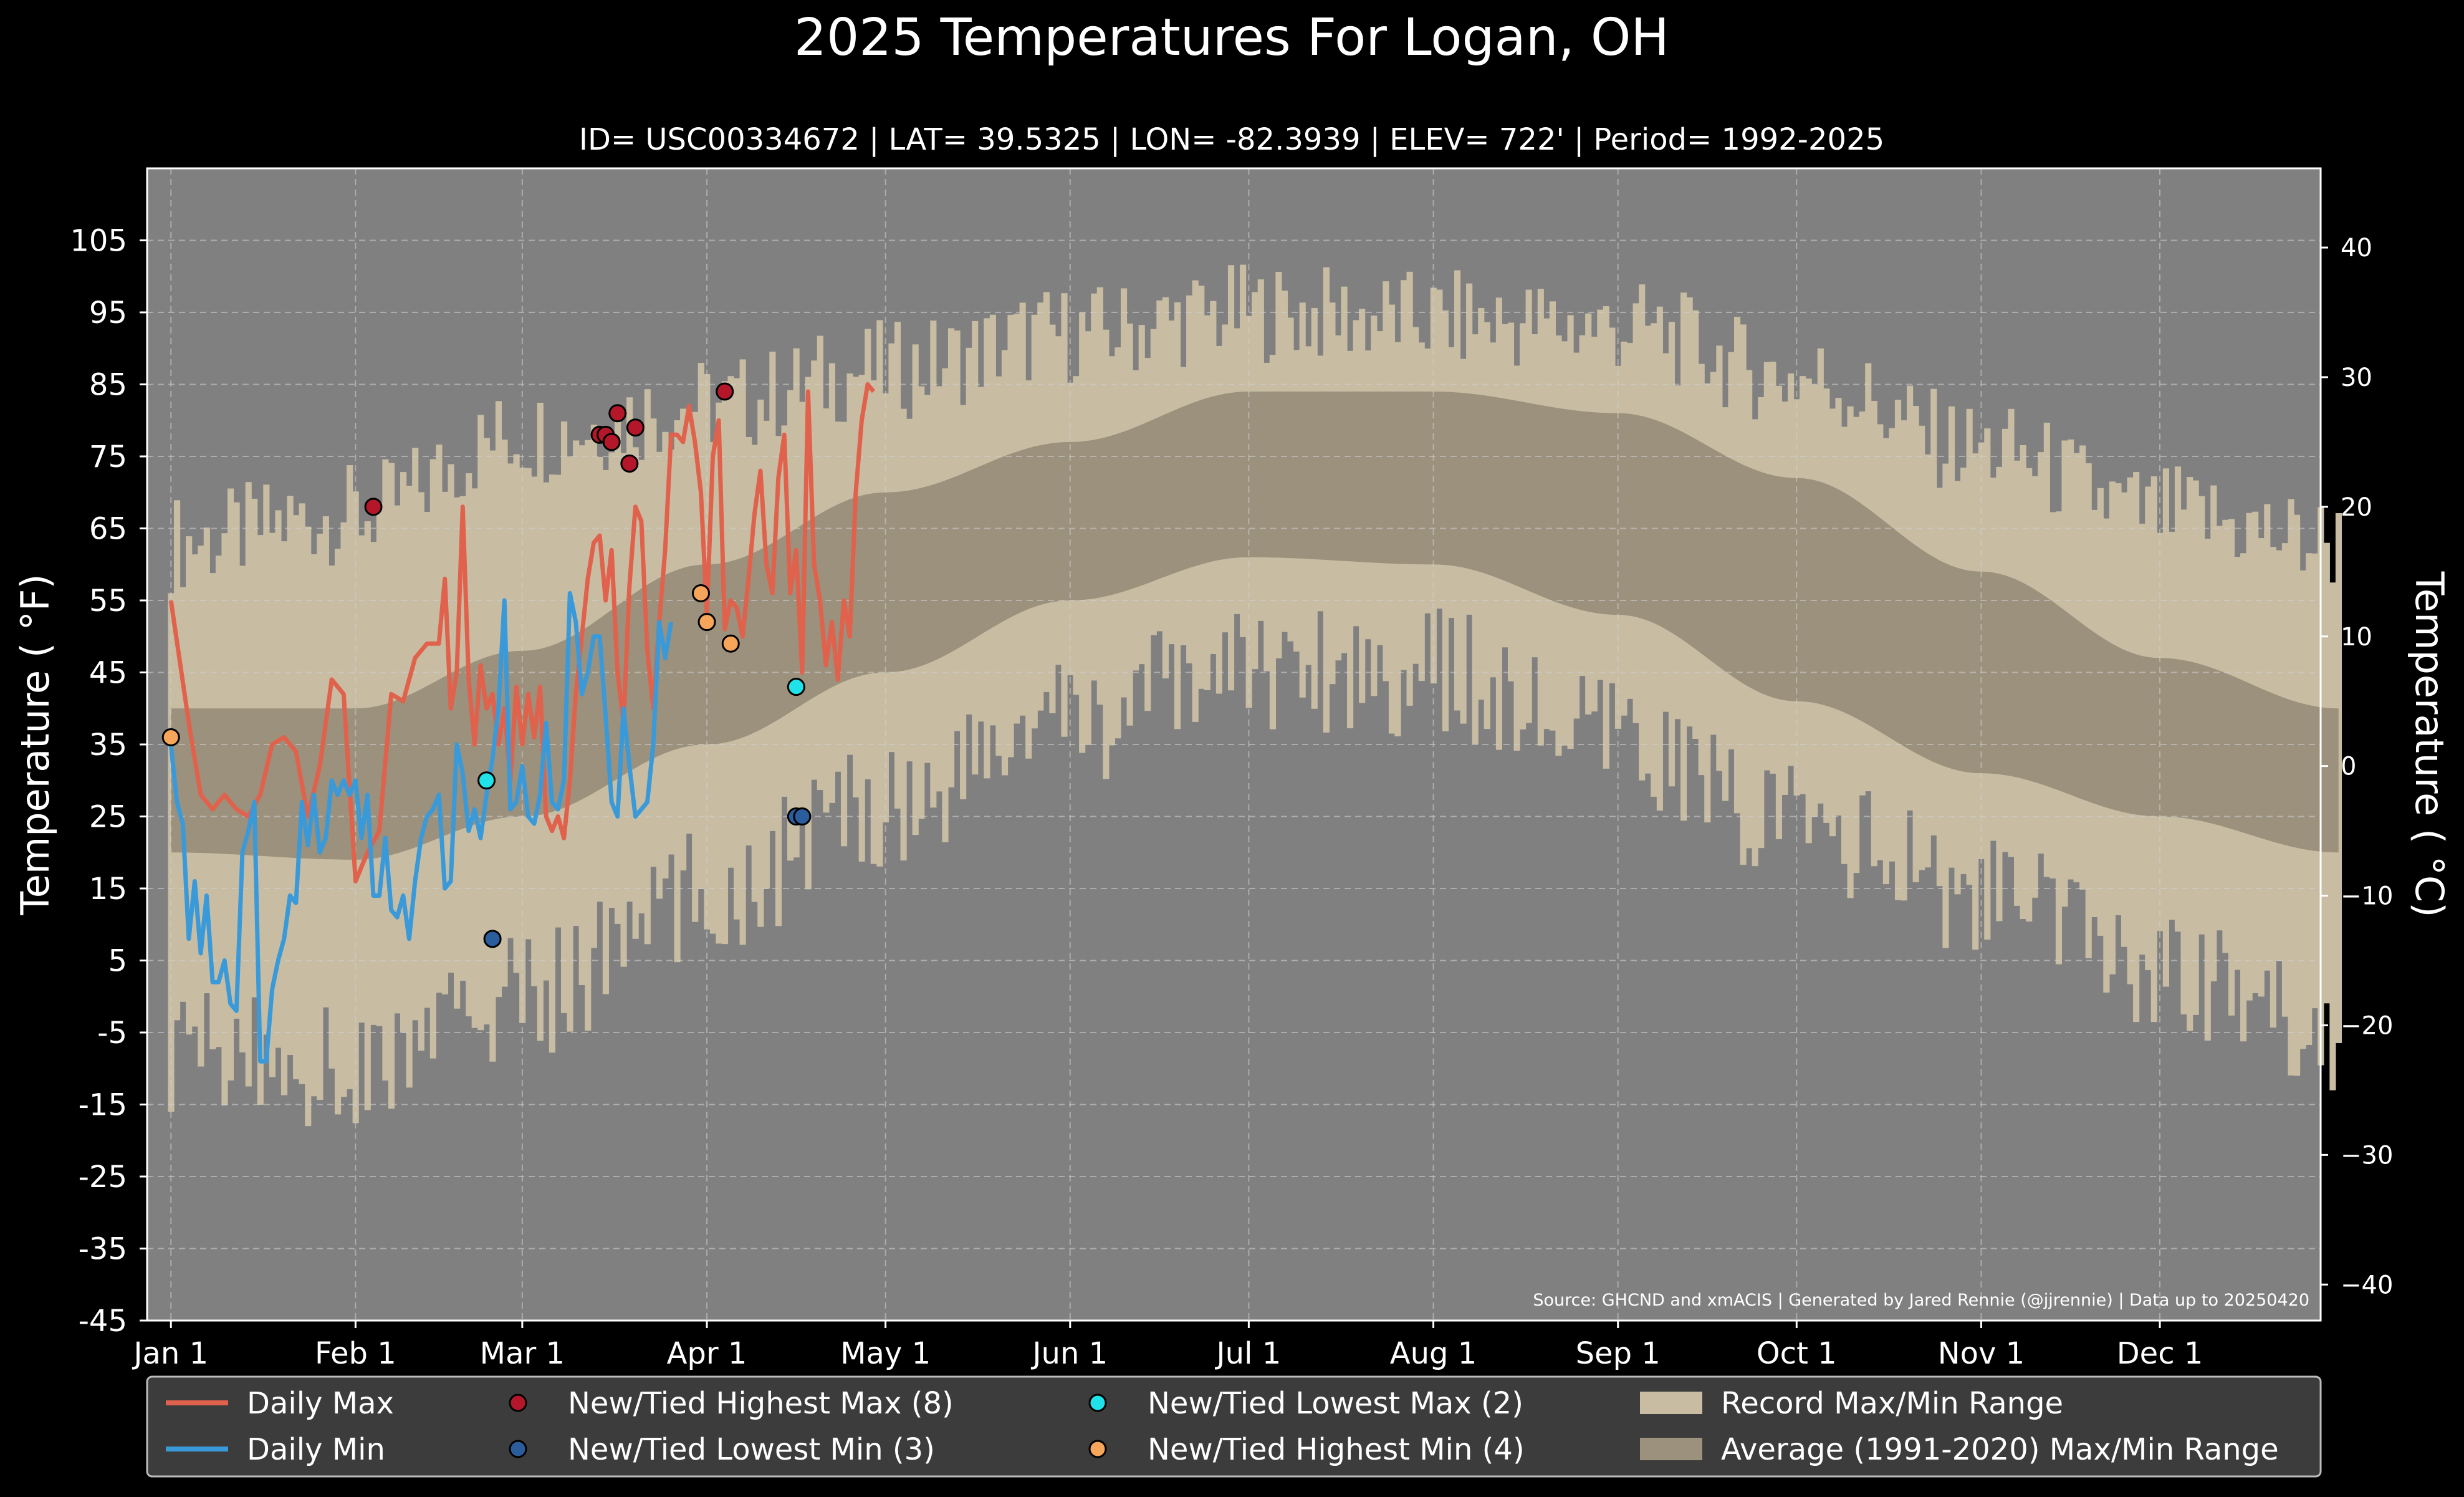  I want to click on x-tick-label: Jul 1, so click(1248, 1353).